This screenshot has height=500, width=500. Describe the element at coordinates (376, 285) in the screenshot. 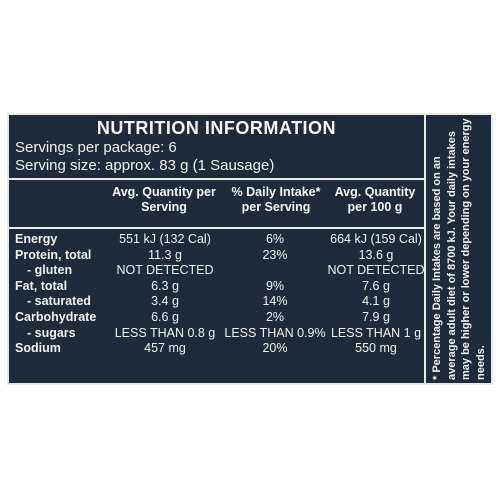

I see `row-per-100g: 7.6 g` at that location.